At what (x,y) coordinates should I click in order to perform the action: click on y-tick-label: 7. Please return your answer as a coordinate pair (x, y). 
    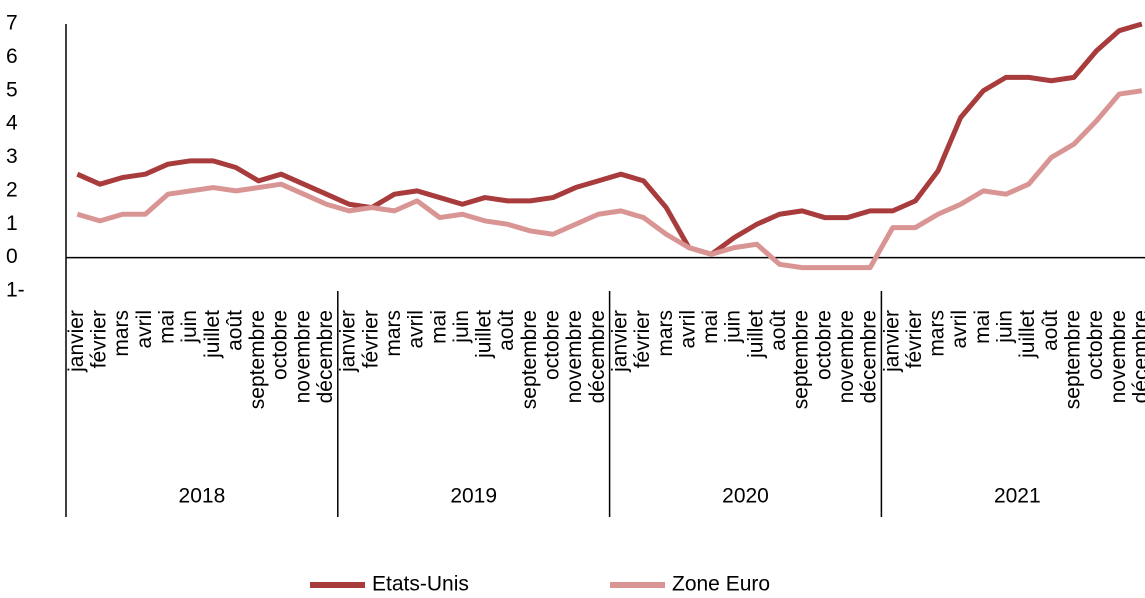
    Looking at the image, I should click on (12, 23).